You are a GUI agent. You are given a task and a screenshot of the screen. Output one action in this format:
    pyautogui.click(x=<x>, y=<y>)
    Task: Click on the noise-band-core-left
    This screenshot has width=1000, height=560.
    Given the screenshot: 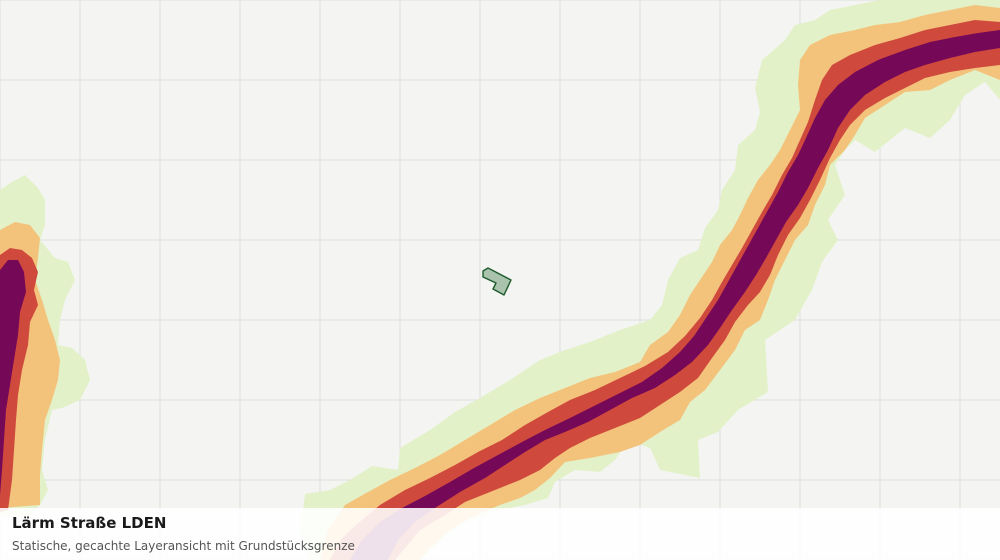 What is the action you would take?
    pyautogui.click(x=13, y=377)
    